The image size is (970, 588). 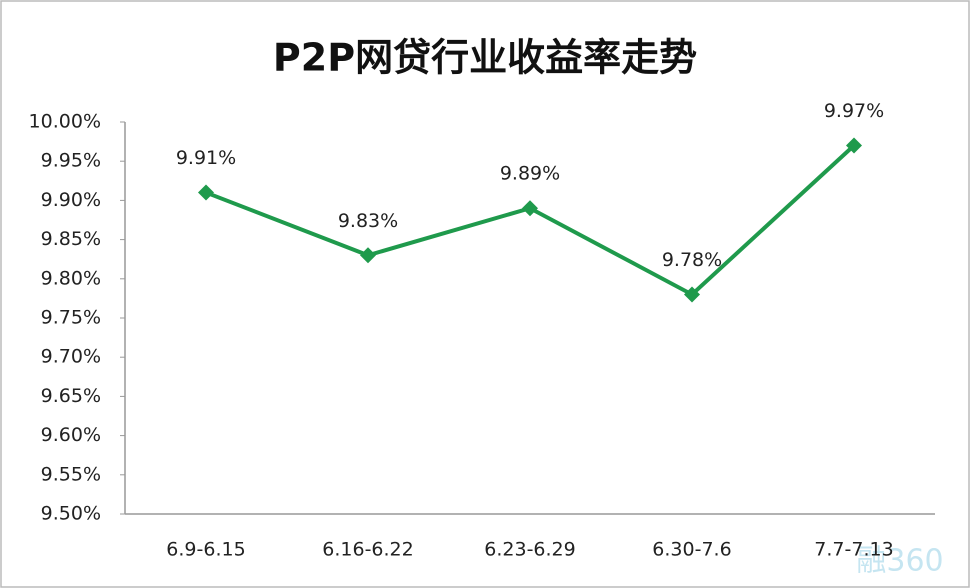 I want to click on data-label: 9.89%, so click(x=530, y=174).